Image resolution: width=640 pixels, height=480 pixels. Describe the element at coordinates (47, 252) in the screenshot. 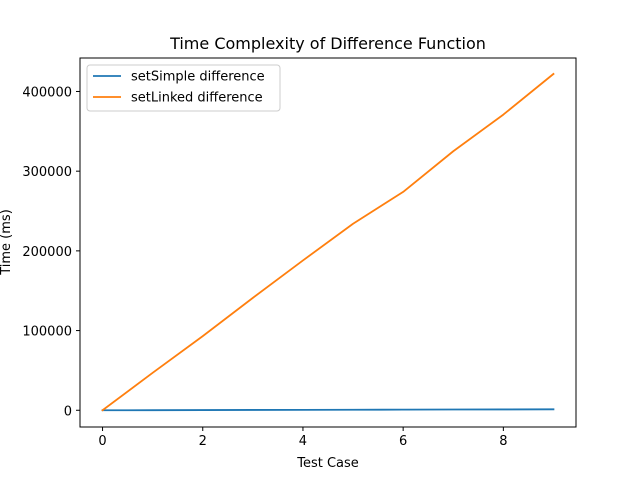

I see `y-tick-label: 200000` at that location.